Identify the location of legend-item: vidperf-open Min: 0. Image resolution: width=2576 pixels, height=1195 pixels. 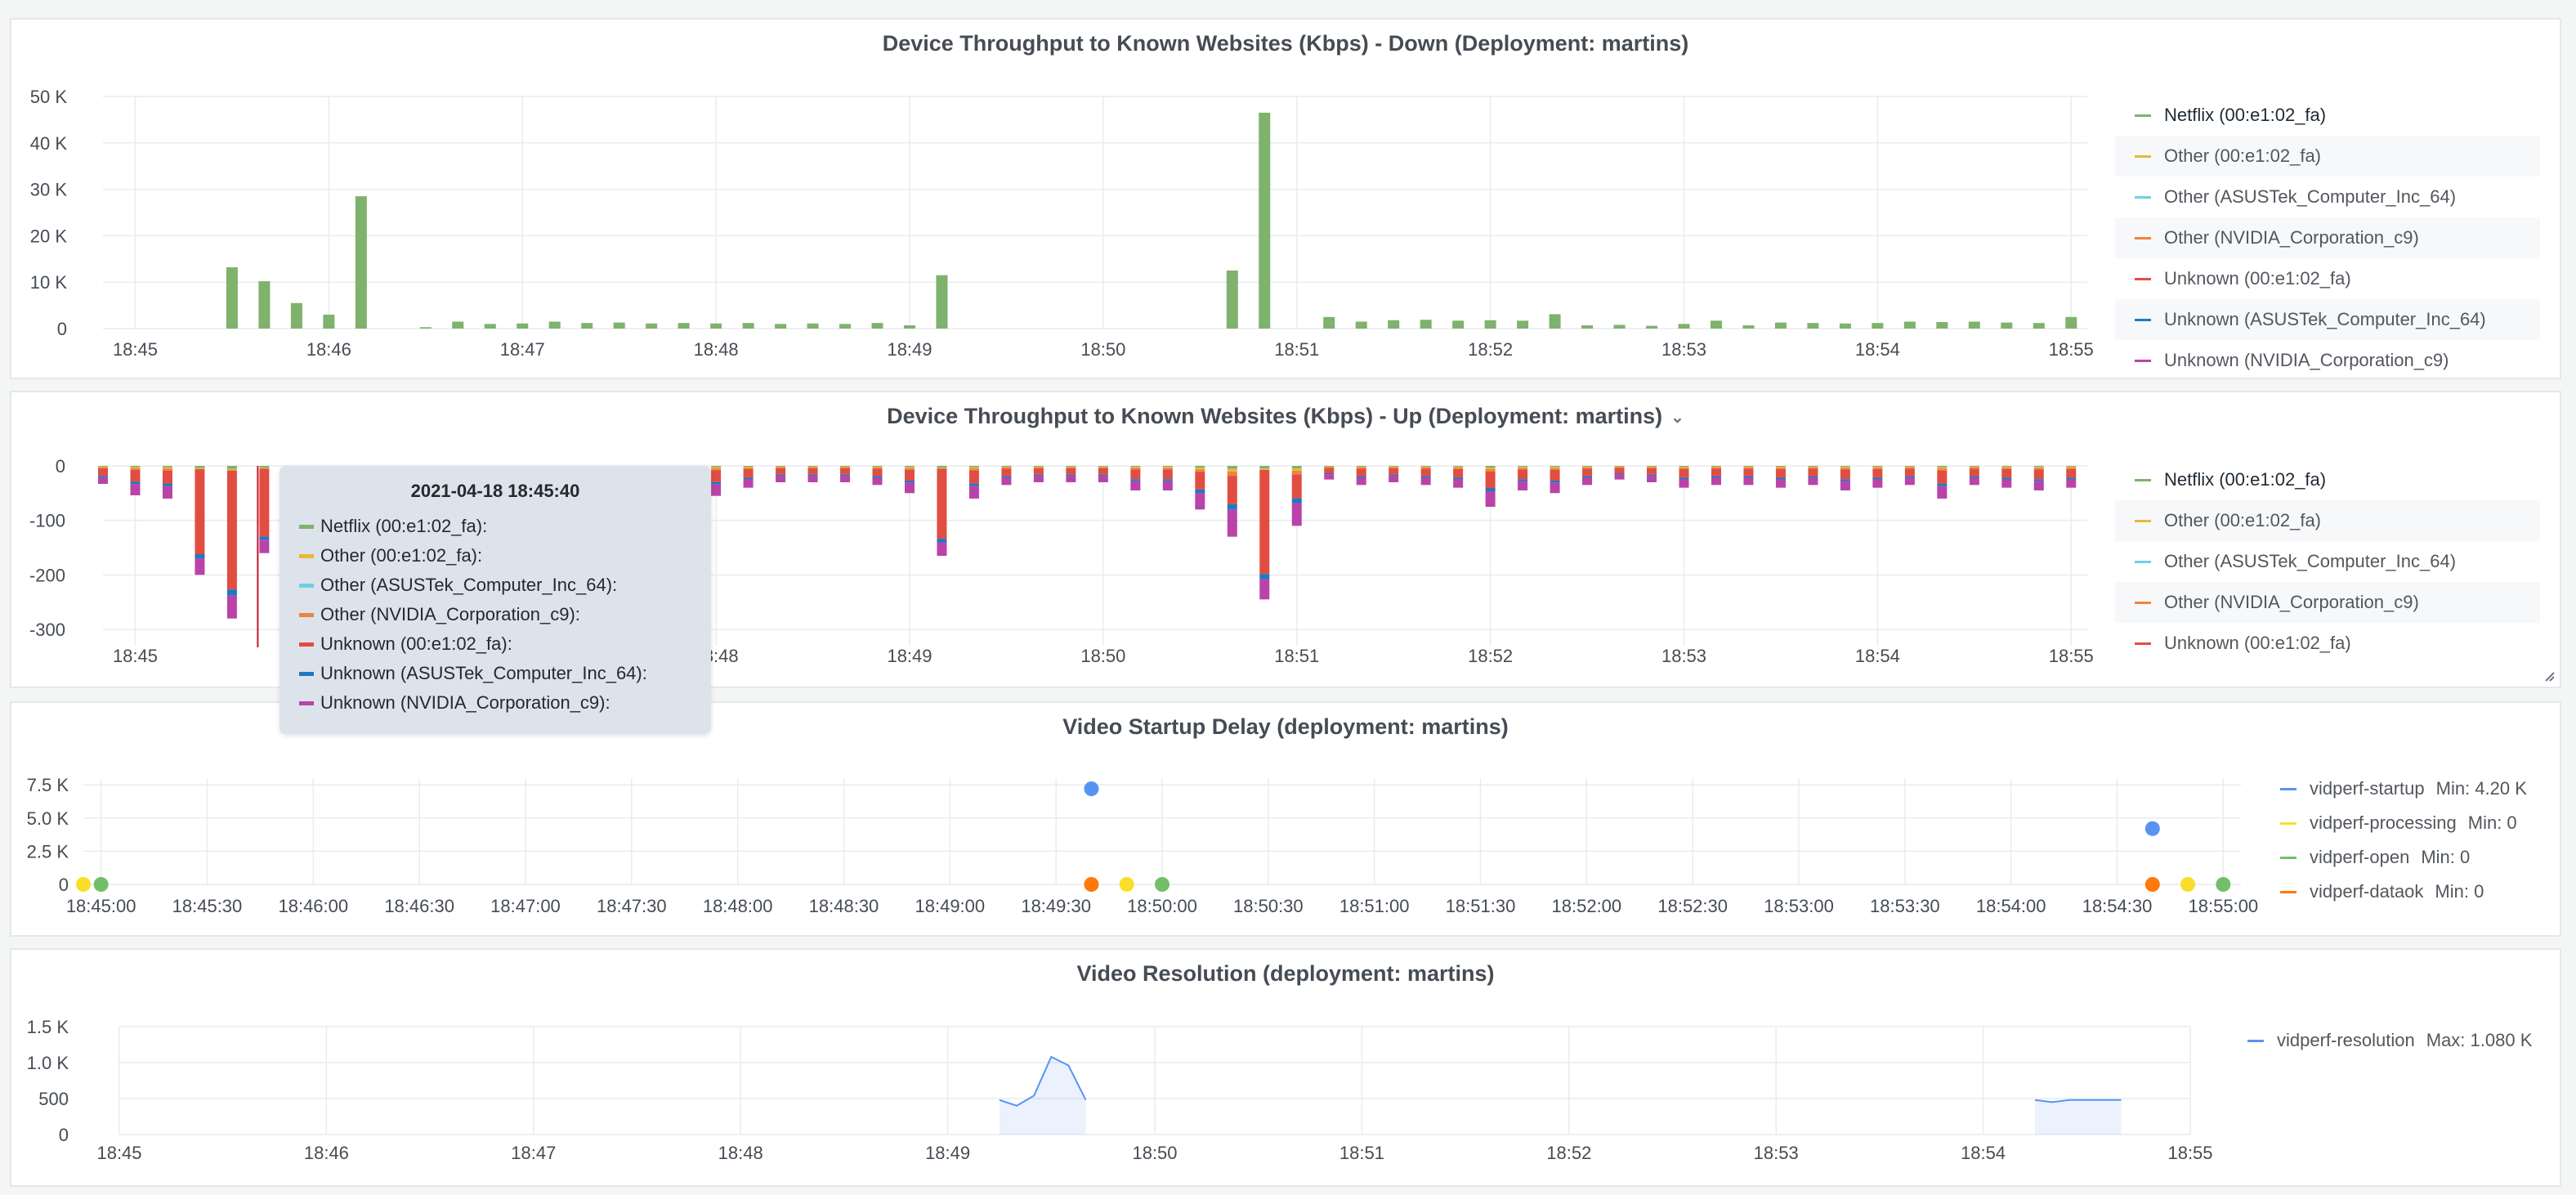
(2403, 858).